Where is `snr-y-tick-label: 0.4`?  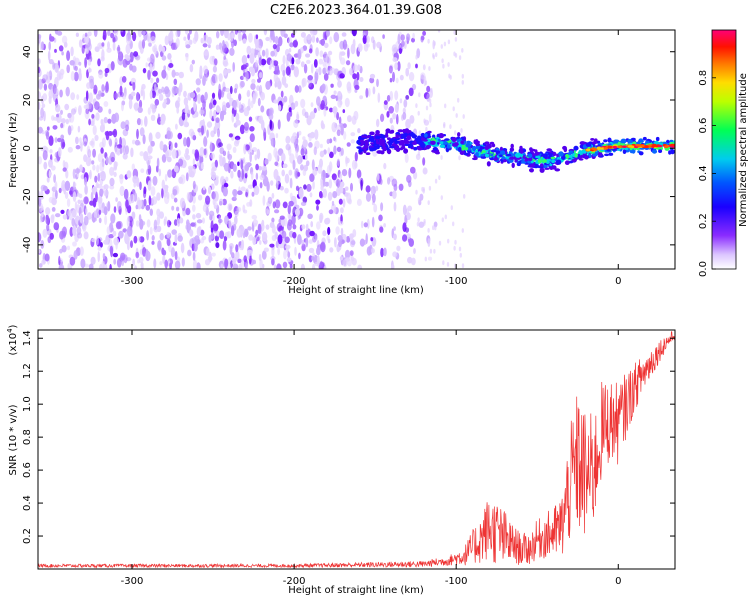 snr-y-tick-label: 0.4 is located at coordinates (27, 503).